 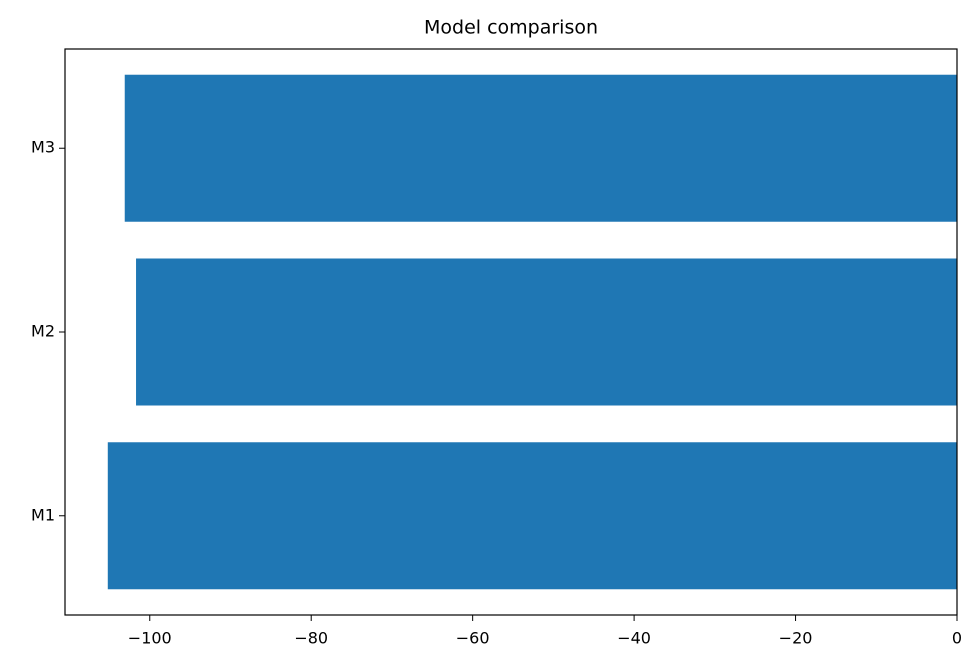 I want to click on x-tick-label: −40, so click(x=634, y=638).